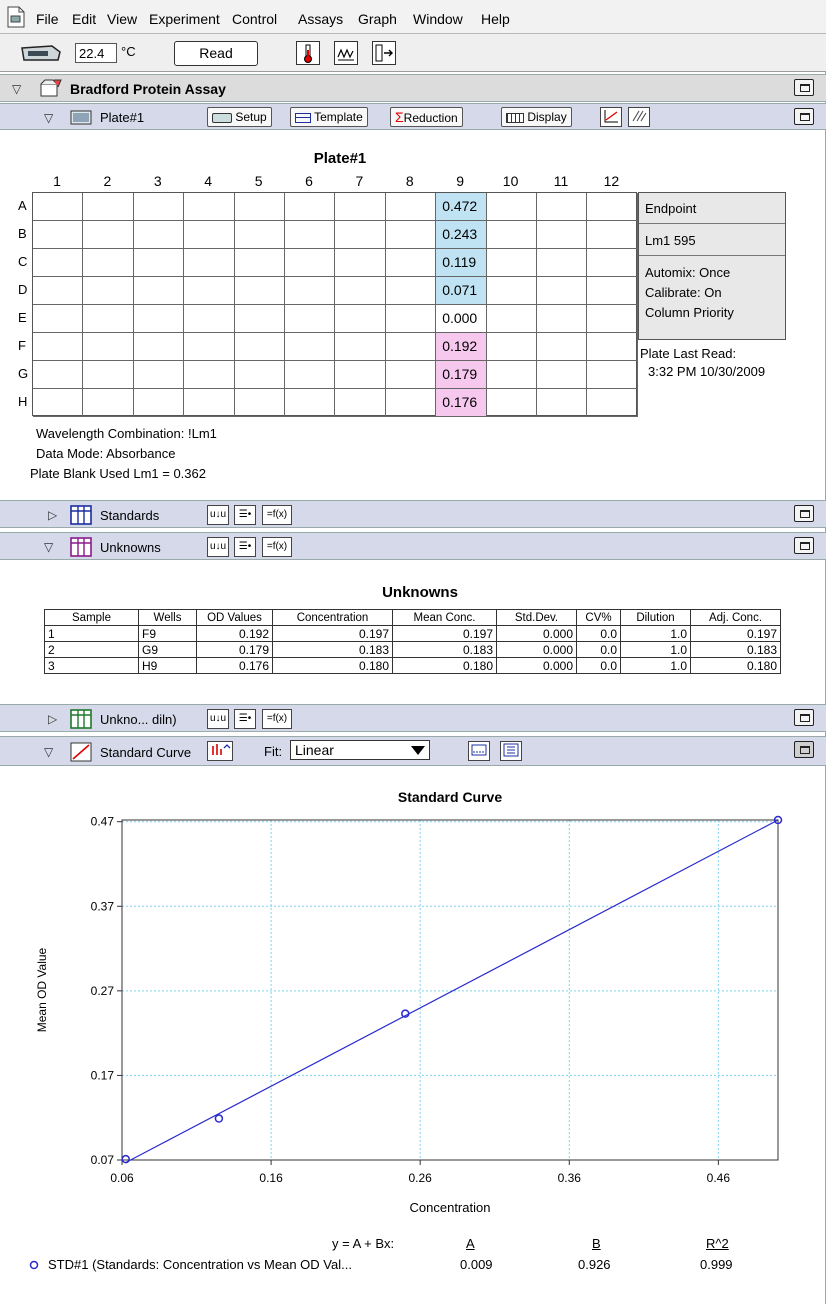  I want to click on column-label: 5, so click(258, 181).